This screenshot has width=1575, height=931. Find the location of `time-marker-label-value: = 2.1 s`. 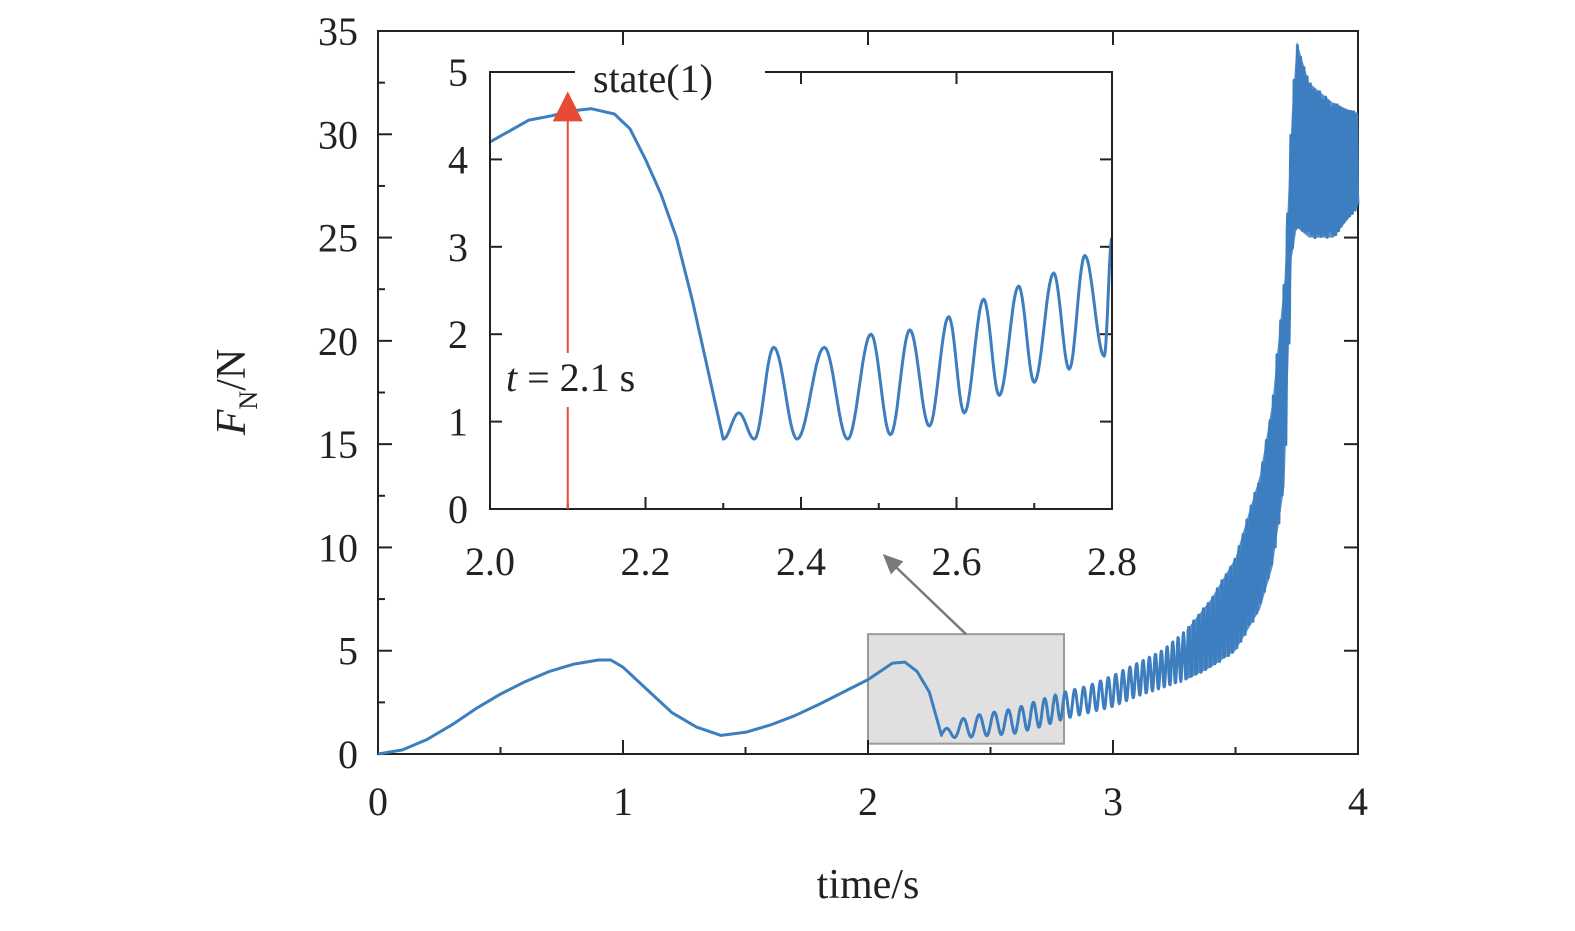

time-marker-label-value: = 2.1 s is located at coordinates (576, 377).